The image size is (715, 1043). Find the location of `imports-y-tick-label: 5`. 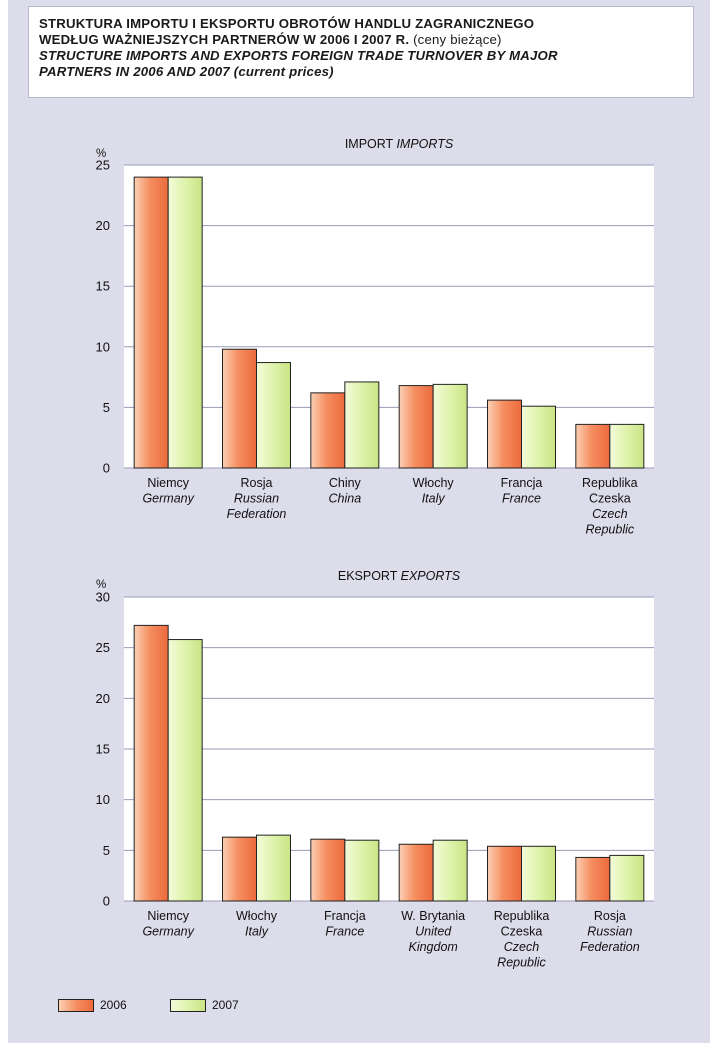

imports-y-tick-label: 5 is located at coordinates (106, 407).